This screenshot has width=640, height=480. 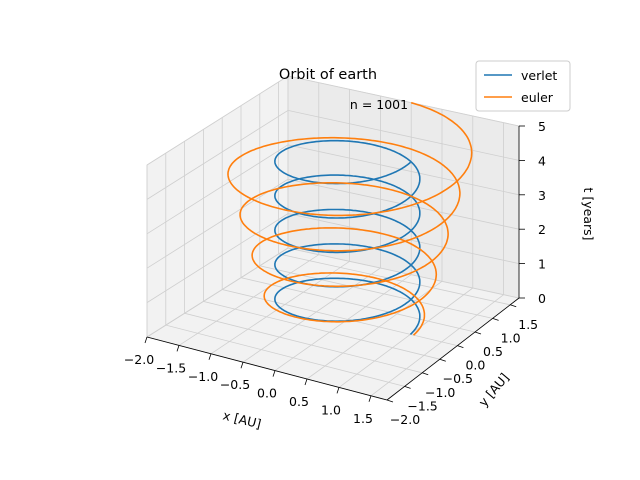 I want to click on y-tick-label: 0.5, so click(x=493, y=351).